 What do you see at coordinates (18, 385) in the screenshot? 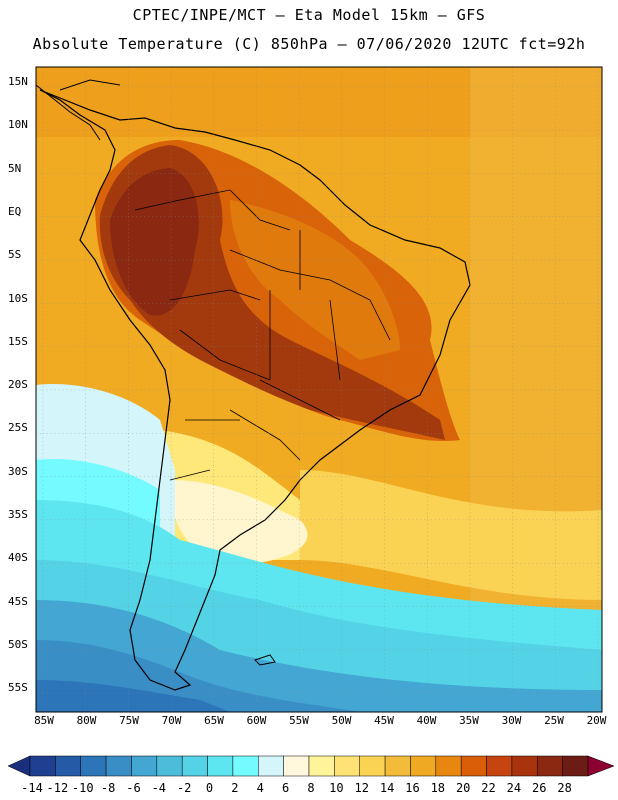
I see `latitude-label: 20S` at bounding box center [18, 385].